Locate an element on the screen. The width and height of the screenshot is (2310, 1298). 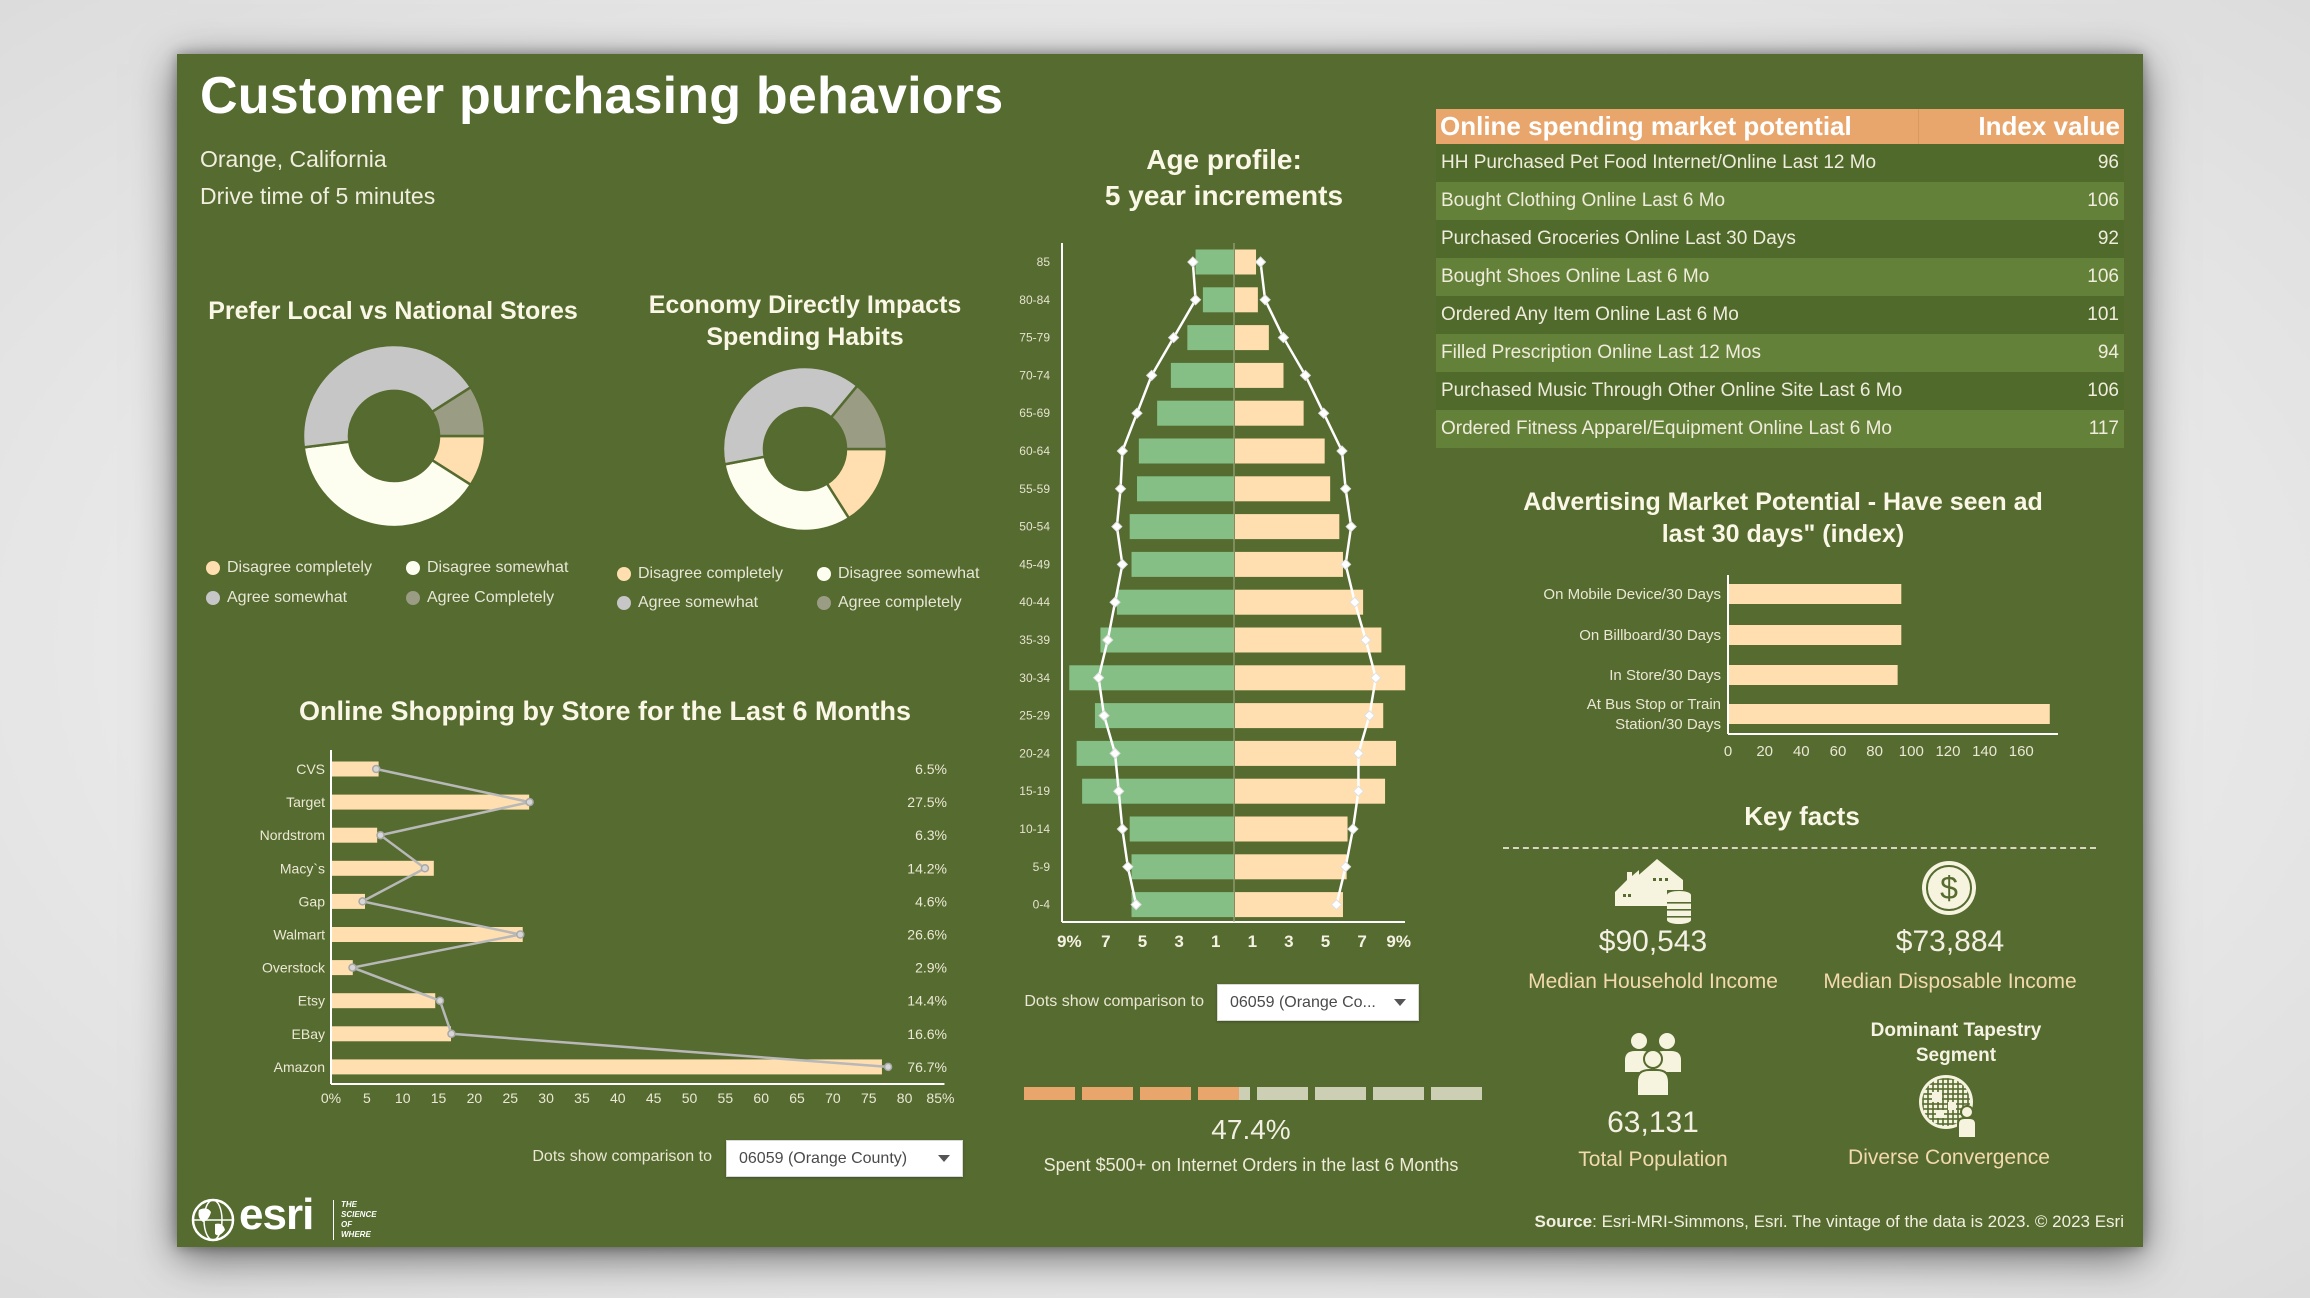
legend-item: Agree Completely is located at coordinates (480, 598).